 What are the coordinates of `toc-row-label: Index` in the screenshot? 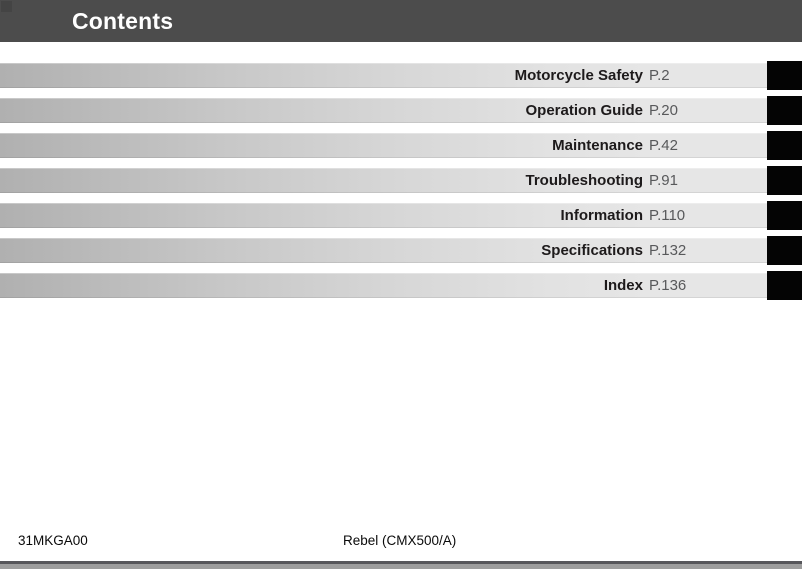 It's located at (623, 285).